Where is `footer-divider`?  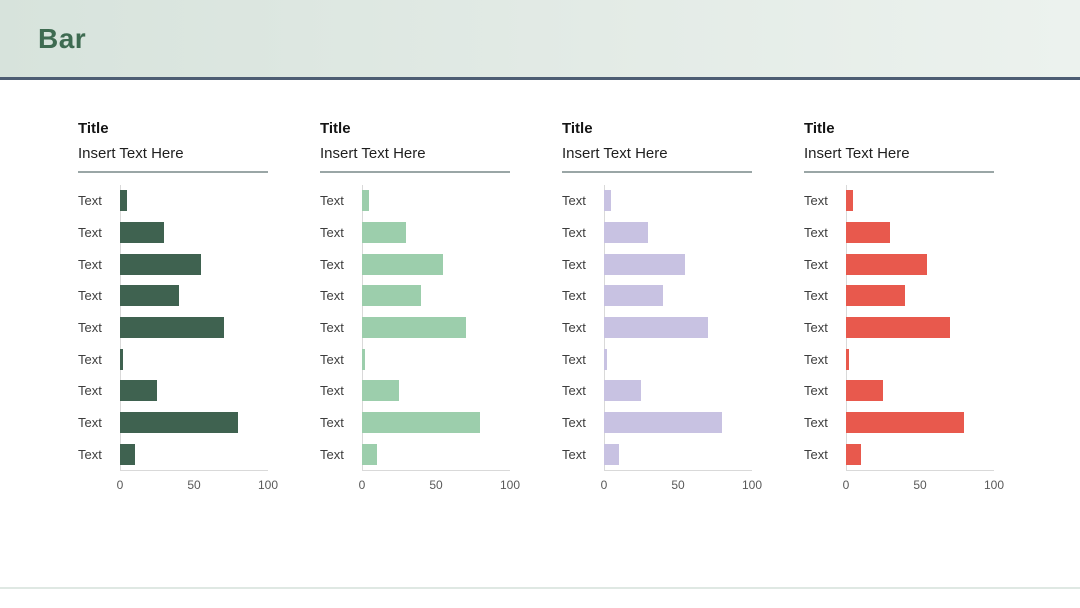
footer-divider is located at coordinates (540, 588).